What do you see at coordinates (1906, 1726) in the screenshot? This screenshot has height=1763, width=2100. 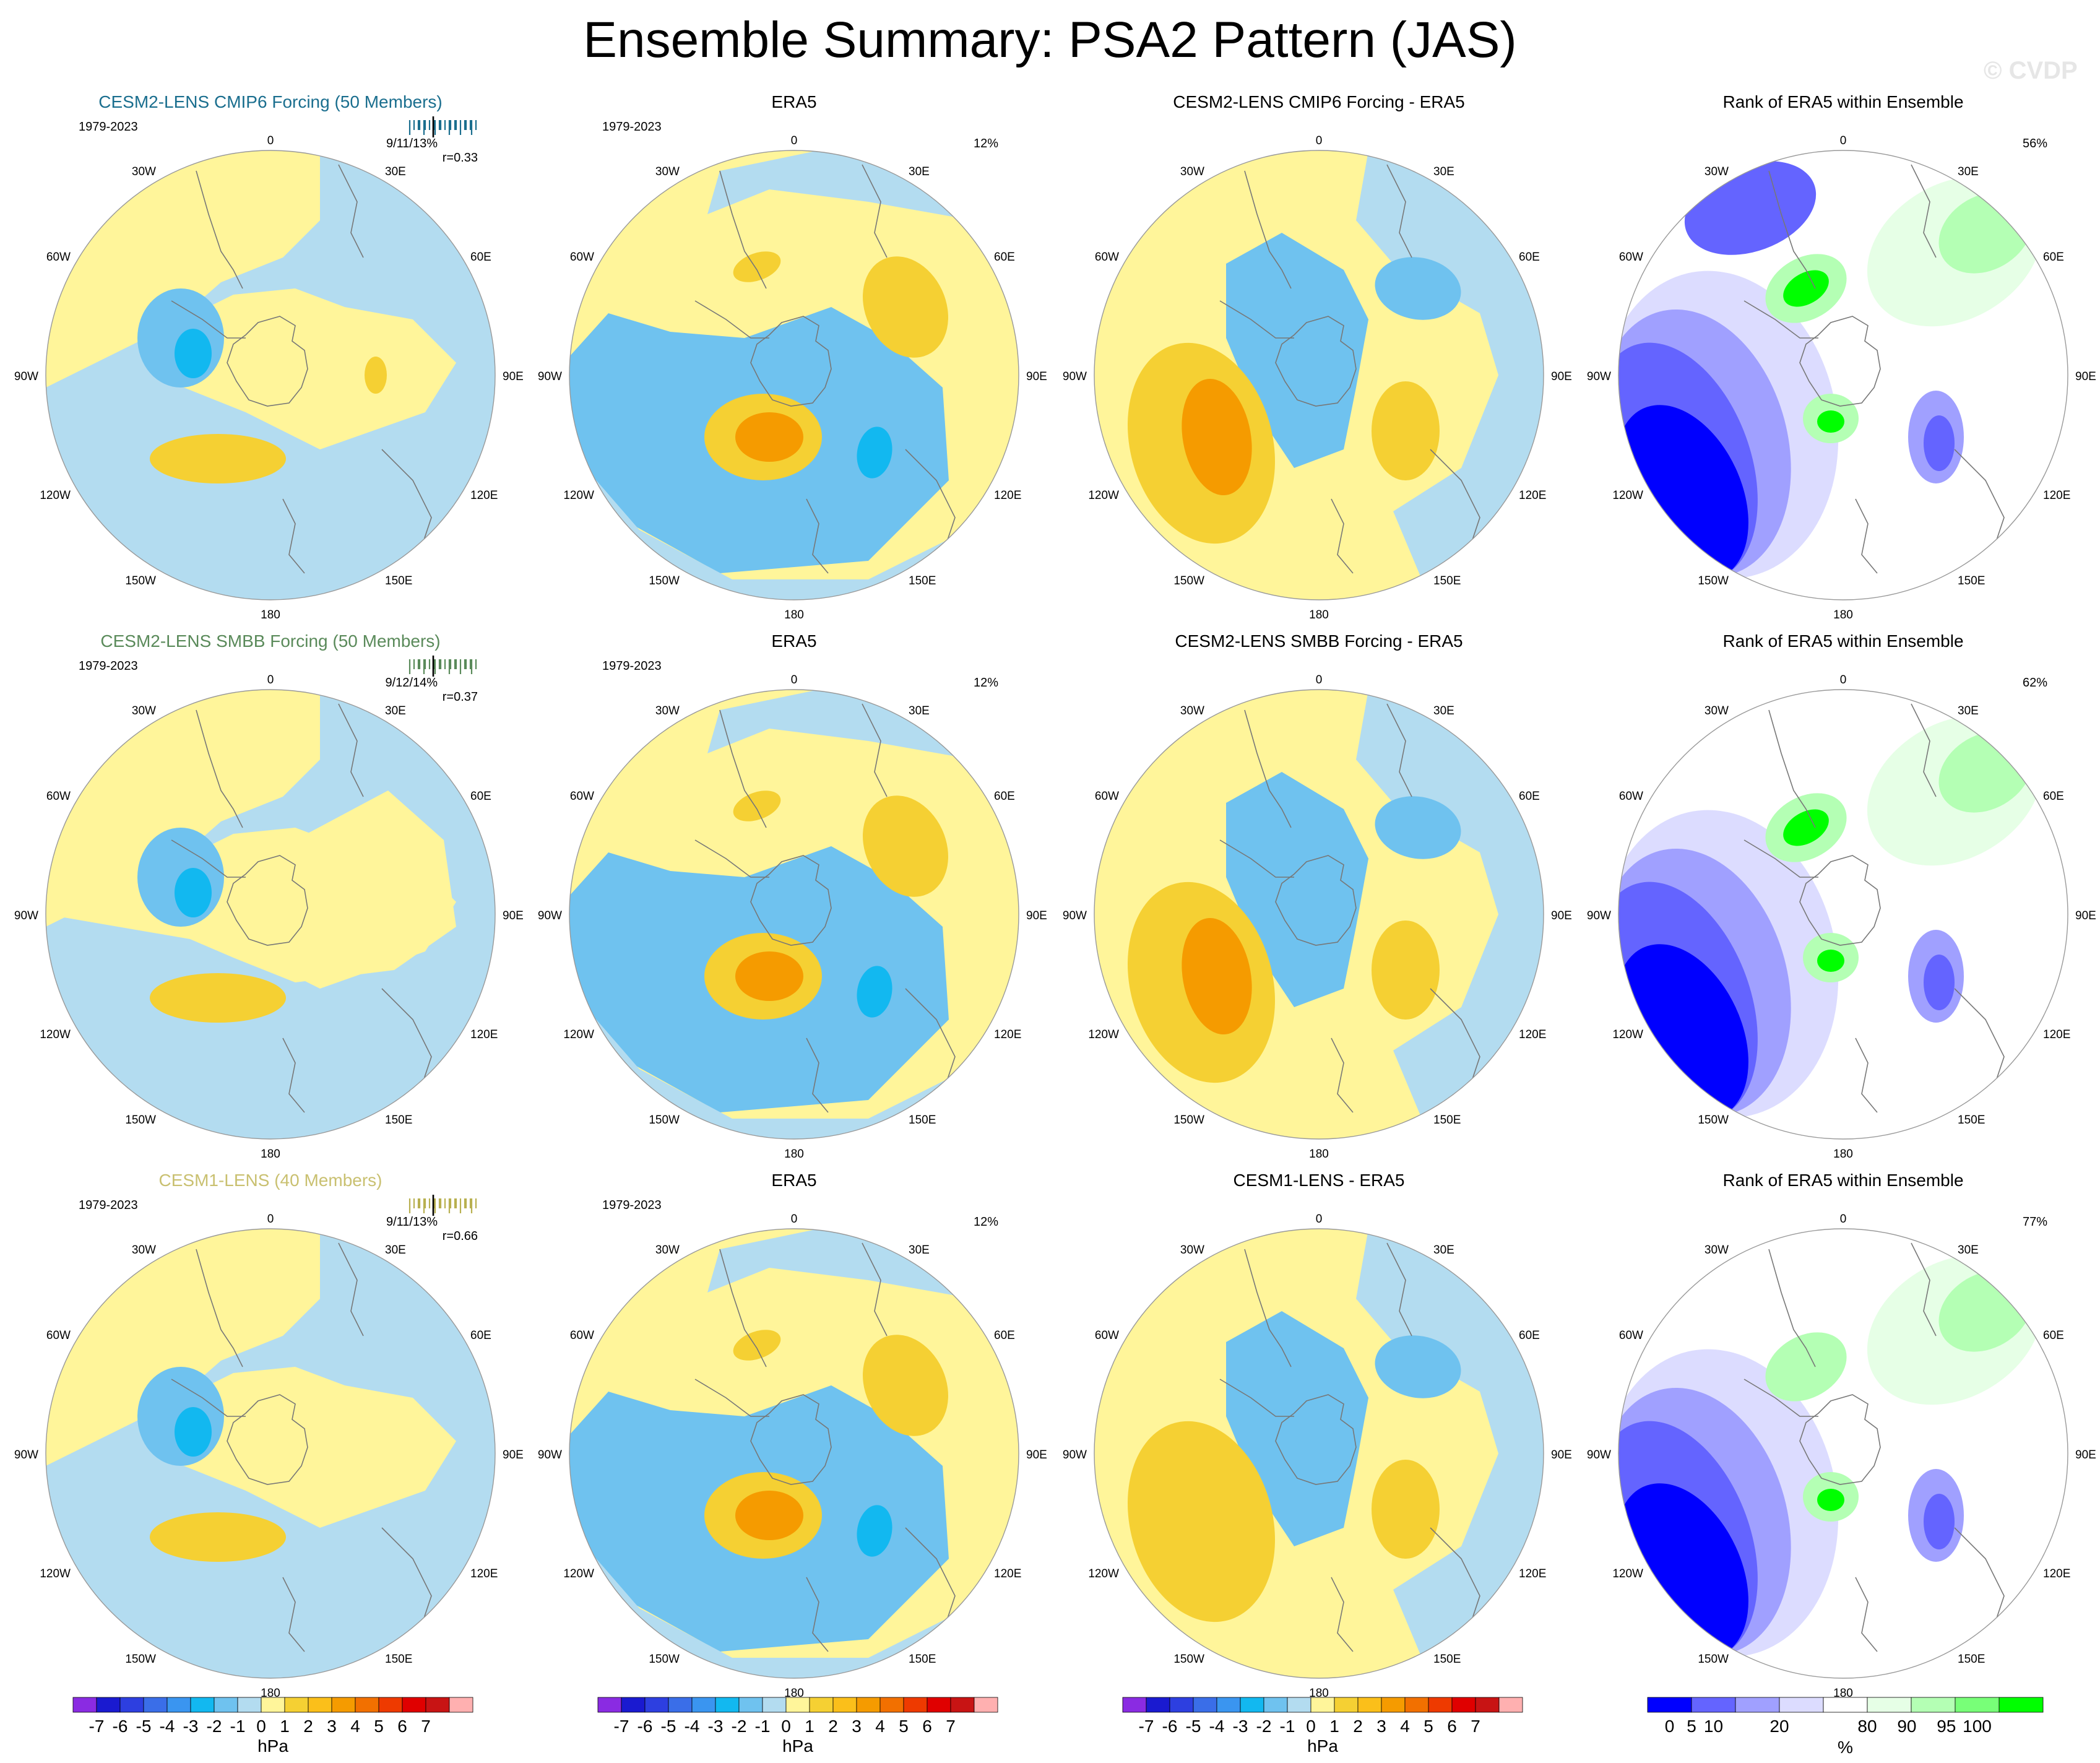 I see `colorbar-tick-label: 90` at bounding box center [1906, 1726].